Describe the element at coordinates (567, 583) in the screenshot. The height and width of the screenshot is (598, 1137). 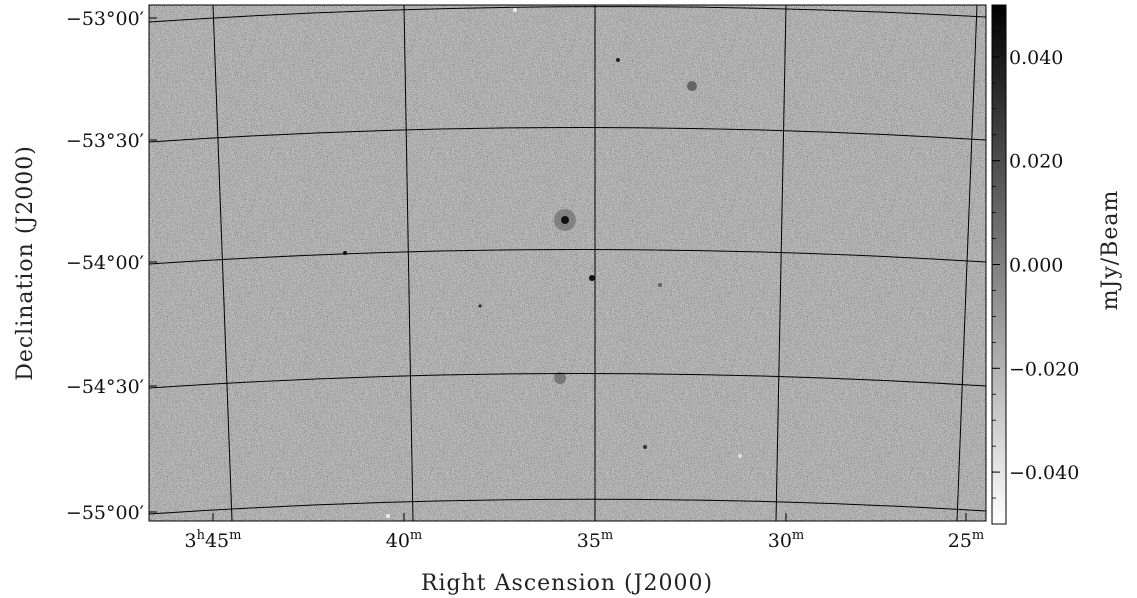
I see `x-axis-title: Right Ascension (J2000)` at that location.